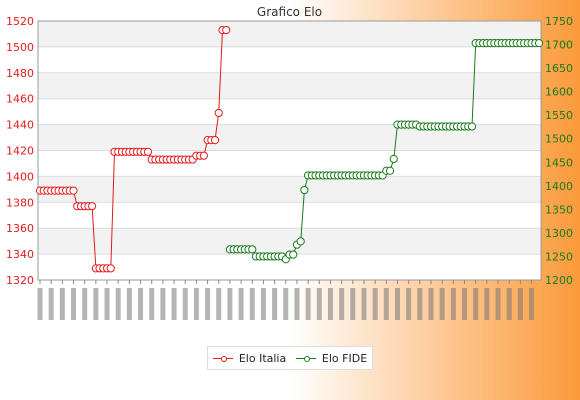  I want to click on left-axis-tick-label: 1480, so click(20, 73).